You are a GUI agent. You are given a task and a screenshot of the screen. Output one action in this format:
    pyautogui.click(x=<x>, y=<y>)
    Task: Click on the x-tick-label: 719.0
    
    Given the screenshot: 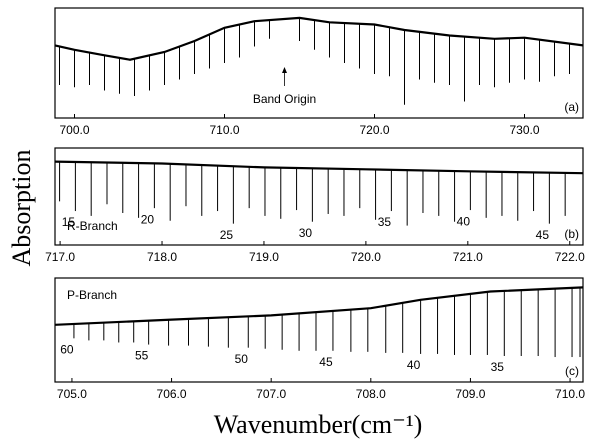 What is the action you would take?
    pyautogui.click(x=264, y=257)
    